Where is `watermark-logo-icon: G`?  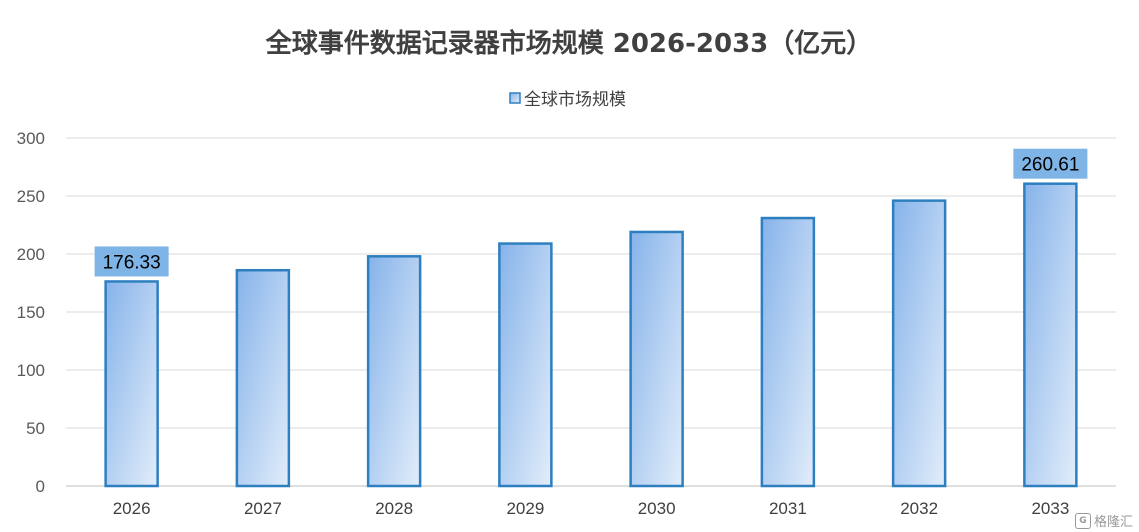 watermark-logo-icon: G is located at coordinates (1082, 520).